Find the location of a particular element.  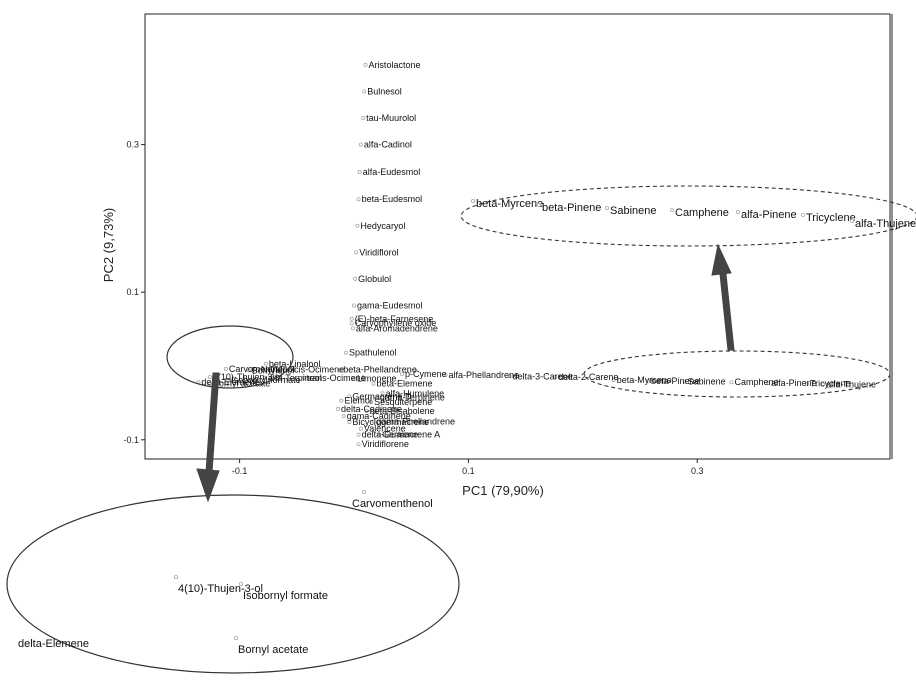

point-label: tau-Muurolol is located at coordinates (391, 118).